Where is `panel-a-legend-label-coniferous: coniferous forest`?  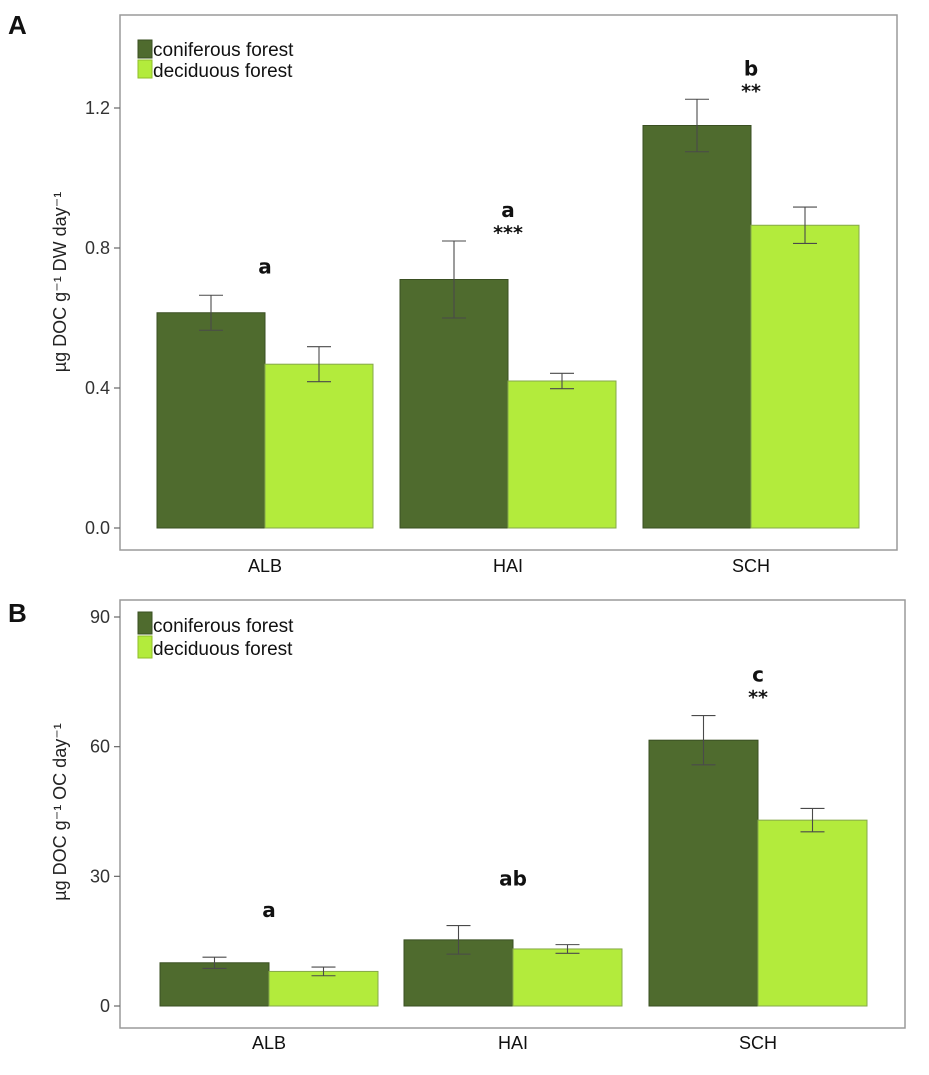
panel-a-legend-label-coniferous: coniferous forest is located at coordinates (223, 50).